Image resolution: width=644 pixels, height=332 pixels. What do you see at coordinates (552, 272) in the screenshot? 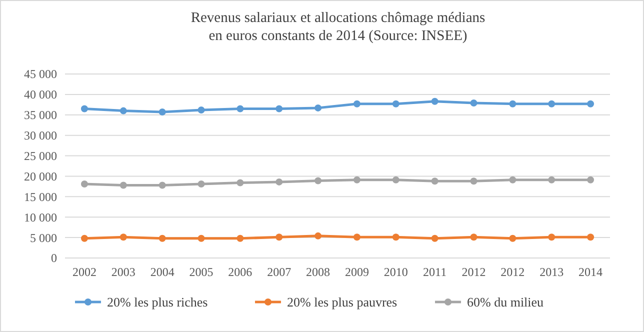
I see `x-tick-label: 2013` at bounding box center [552, 272].